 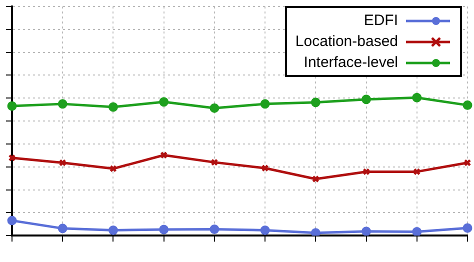 What do you see at coordinates (381, 21) in the screenshot?
I see `legend-label: EDFI` at bounding box center [381, 21].